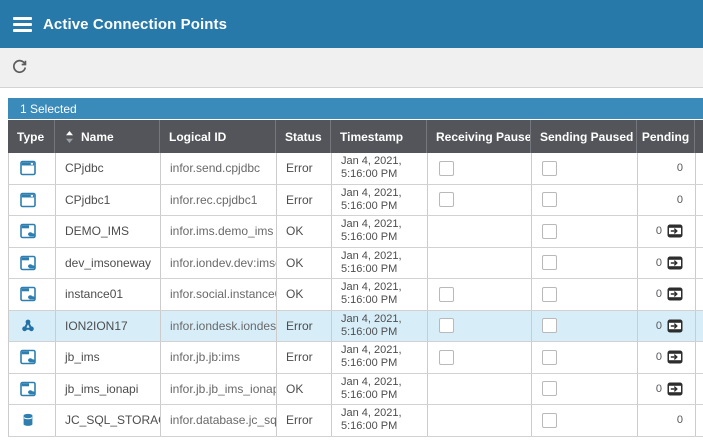 The image size is (703, 440). What do you see at coordinates (28, 420) in the screenshot?
I see `database-cylinder-icon` at bounding box center [28, 420].